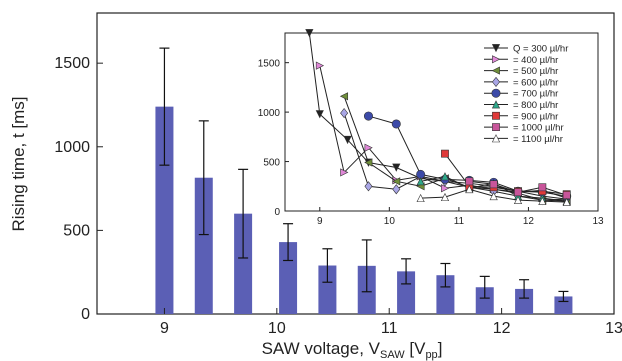 This screenshot has height=361, width=622. Describe the element at coordinates (164, 328) in the screenshot. I see `x-tick-label: 9` at that location.